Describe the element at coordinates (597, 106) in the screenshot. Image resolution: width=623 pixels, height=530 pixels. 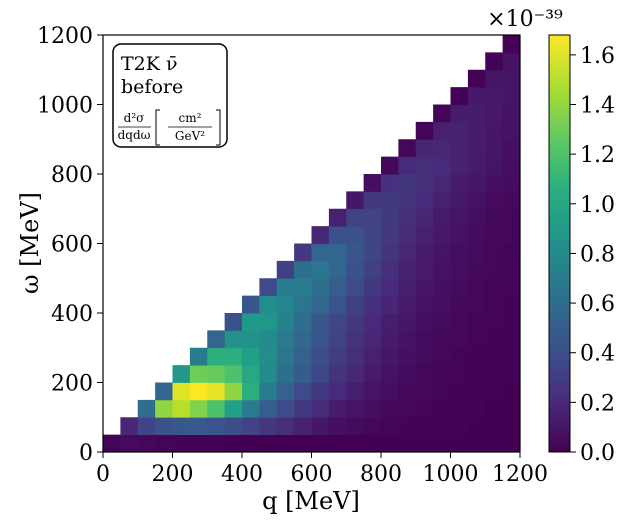
I see `colorbar-tick-label: 1.4` at that location.